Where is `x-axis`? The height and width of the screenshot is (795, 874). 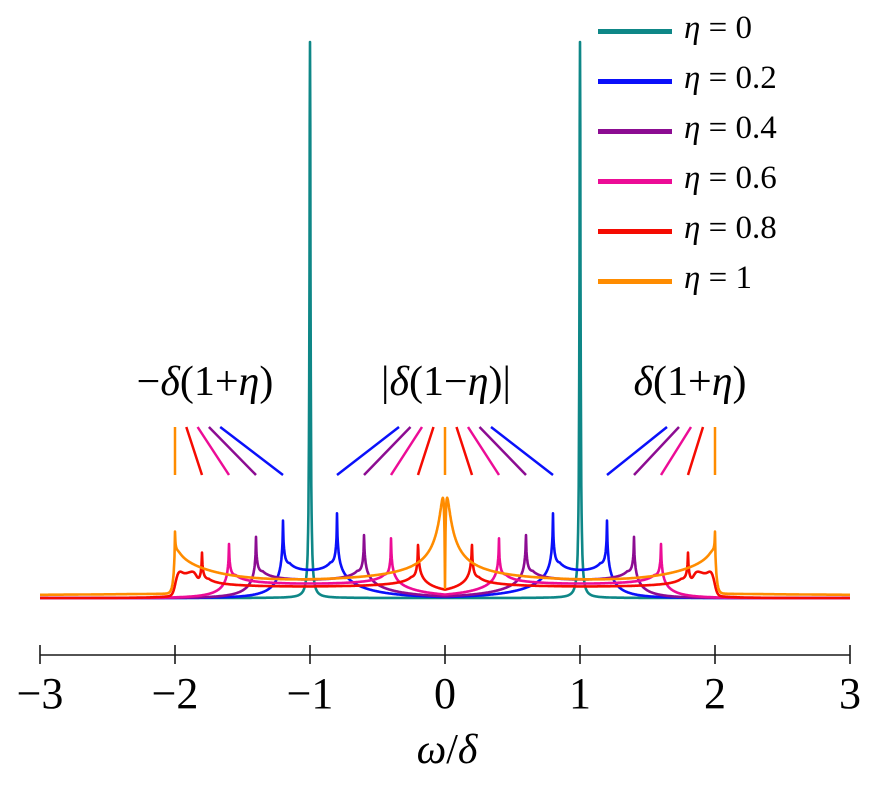 x-axis is located at coordinates (445, 654).